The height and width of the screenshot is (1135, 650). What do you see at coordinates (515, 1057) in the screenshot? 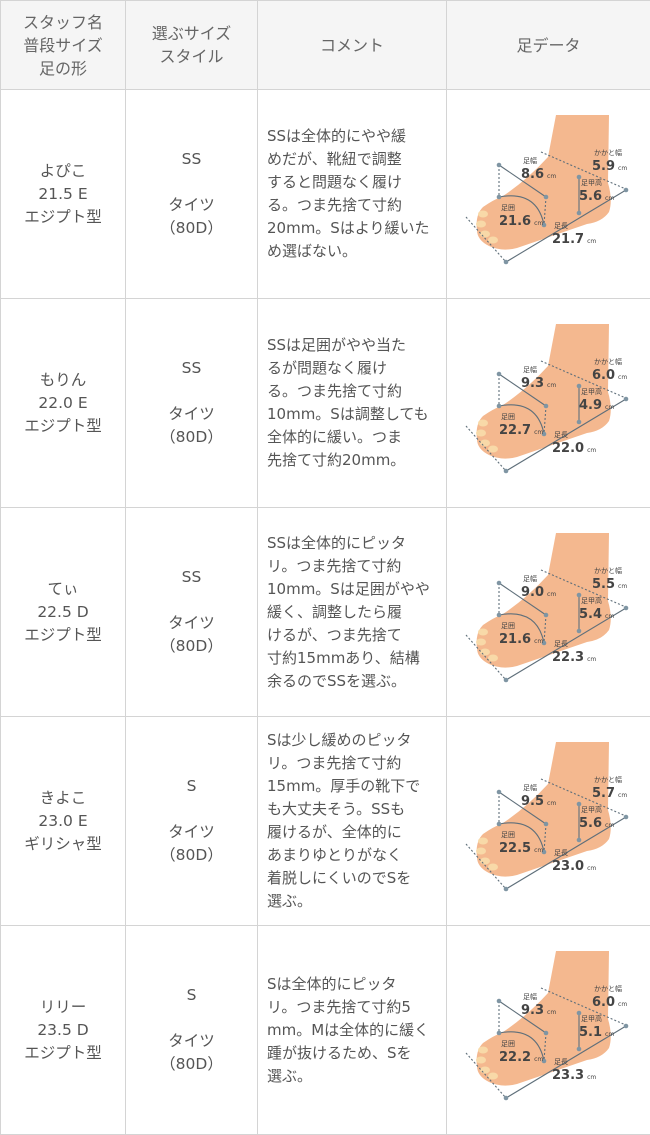
I see `girth-value: 22.2` at bounding box center [515, 1057].